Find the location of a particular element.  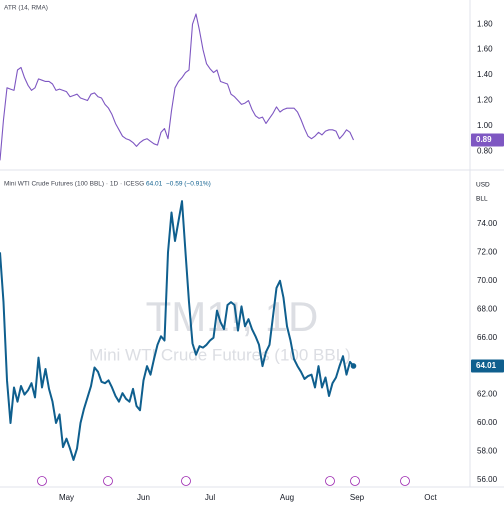

watermark-symbol: TM1!, 1D is located at coordinates (232, 316).